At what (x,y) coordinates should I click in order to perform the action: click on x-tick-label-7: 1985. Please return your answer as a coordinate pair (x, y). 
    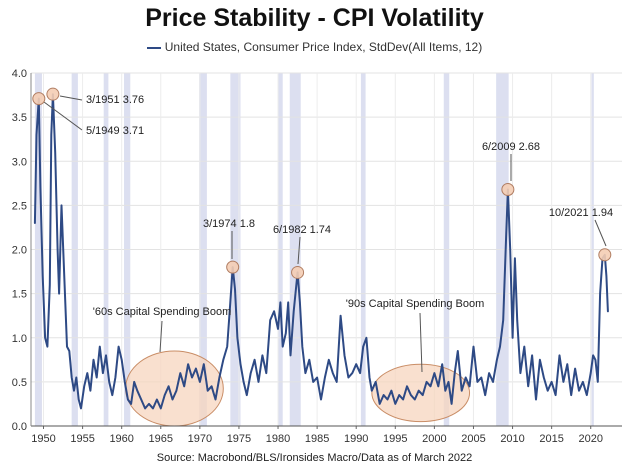
    Looking at the image, I should click on (317, 439).